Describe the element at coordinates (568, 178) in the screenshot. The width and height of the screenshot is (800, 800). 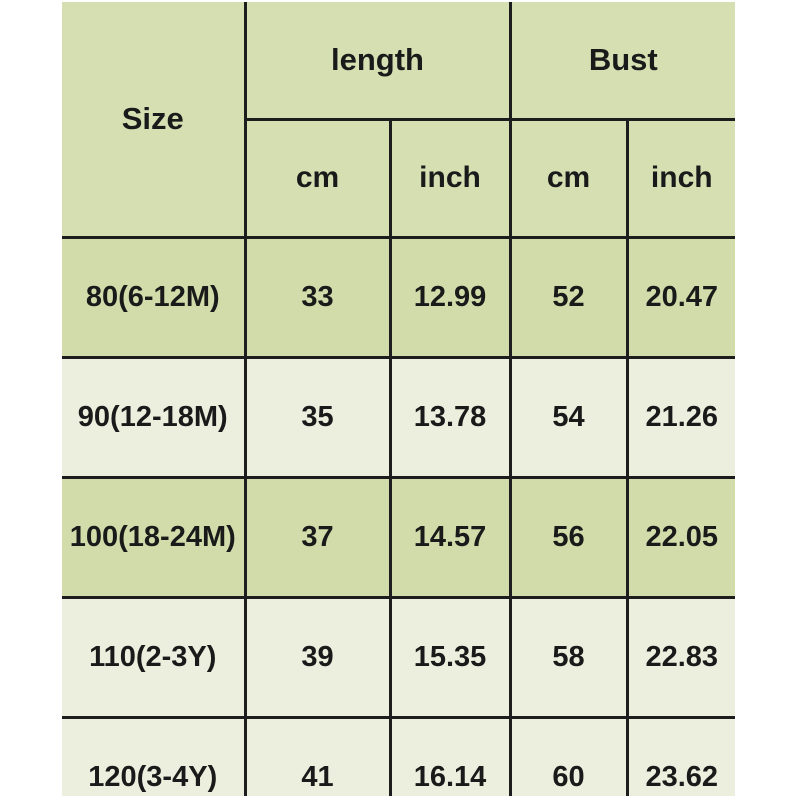
I see `bust-cm-header: cm` at that location.